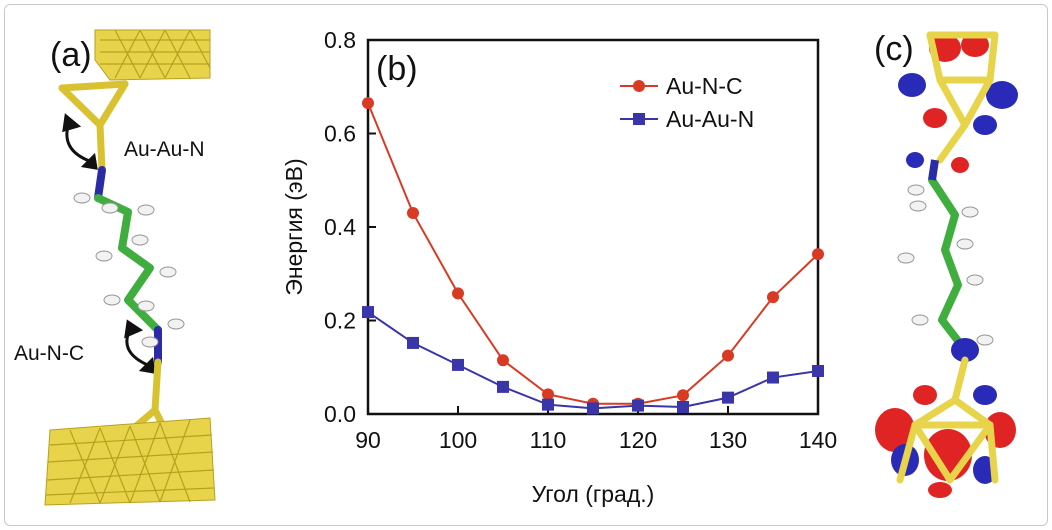 Image resolution: width=1052 pixels, height=530 pixels. What do you see at coordinates (164, 149) in the screenshot?
I see `au-au-n-label: Au-Au-N` at bounding box center [164, 149].